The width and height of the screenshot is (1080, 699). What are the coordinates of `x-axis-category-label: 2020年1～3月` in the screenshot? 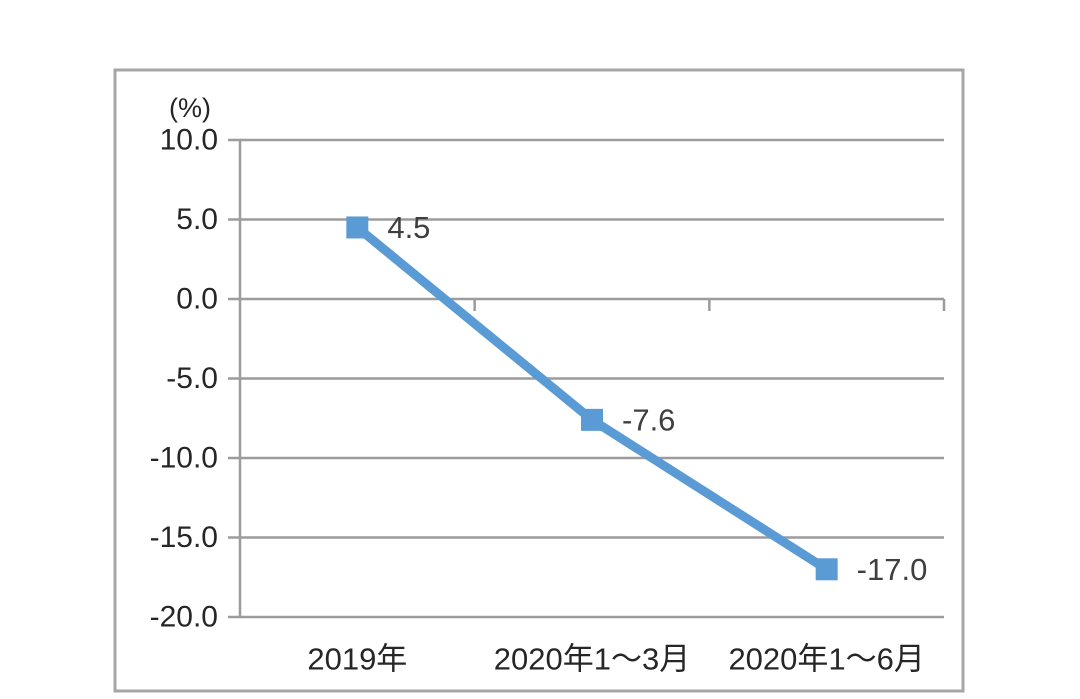 It's located at (592, 659).